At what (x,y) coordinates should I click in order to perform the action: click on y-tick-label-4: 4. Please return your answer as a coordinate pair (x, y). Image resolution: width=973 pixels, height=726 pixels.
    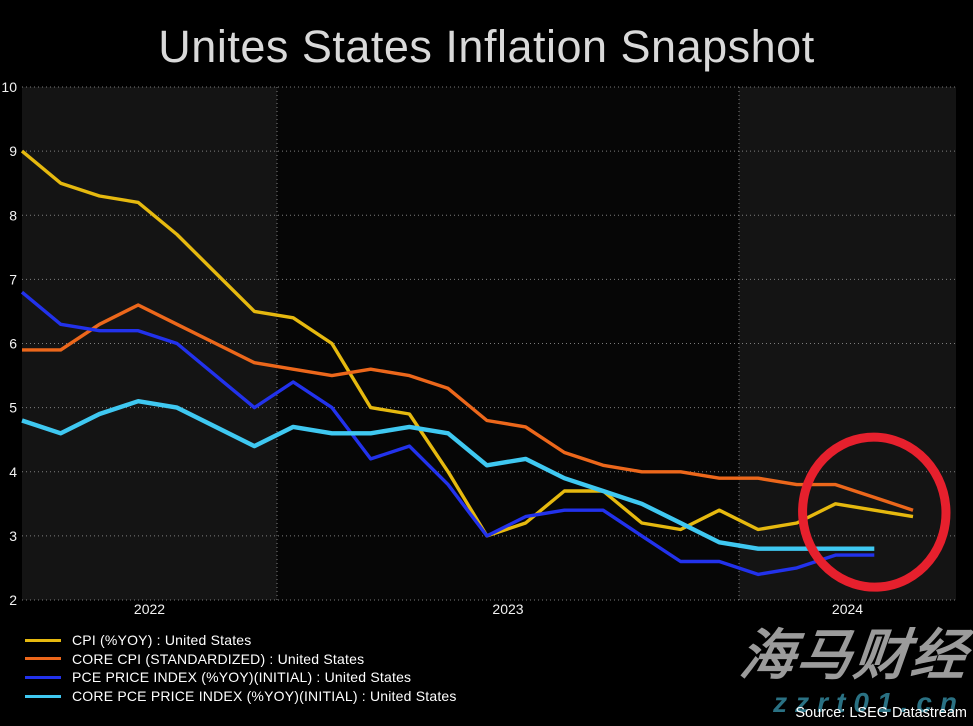
    Looking at the image, I should click on (13, 472).